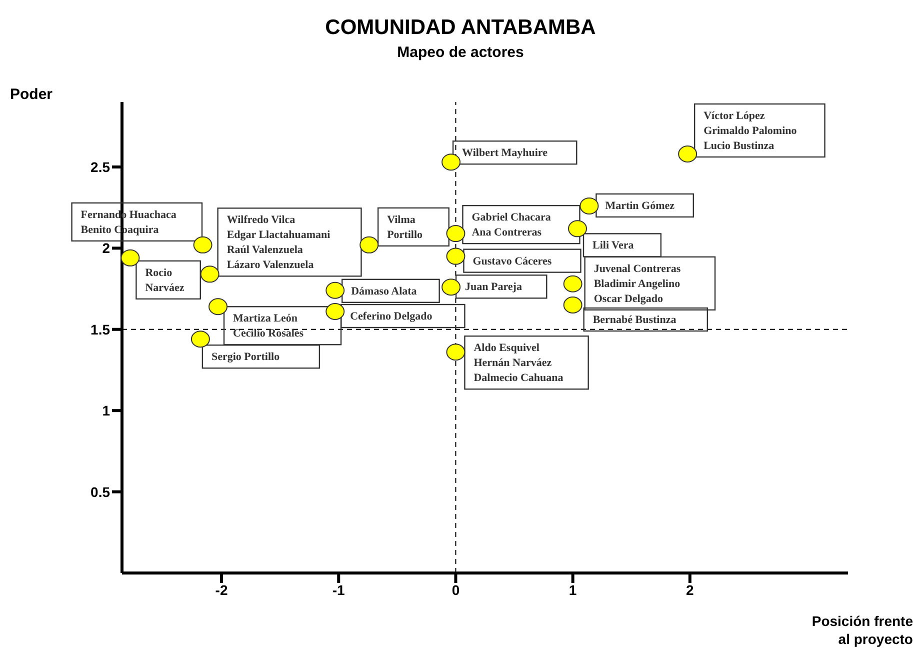 The image size is (913, 651). I want to click on data-label: Sergio Portillo, so click(245, 357).